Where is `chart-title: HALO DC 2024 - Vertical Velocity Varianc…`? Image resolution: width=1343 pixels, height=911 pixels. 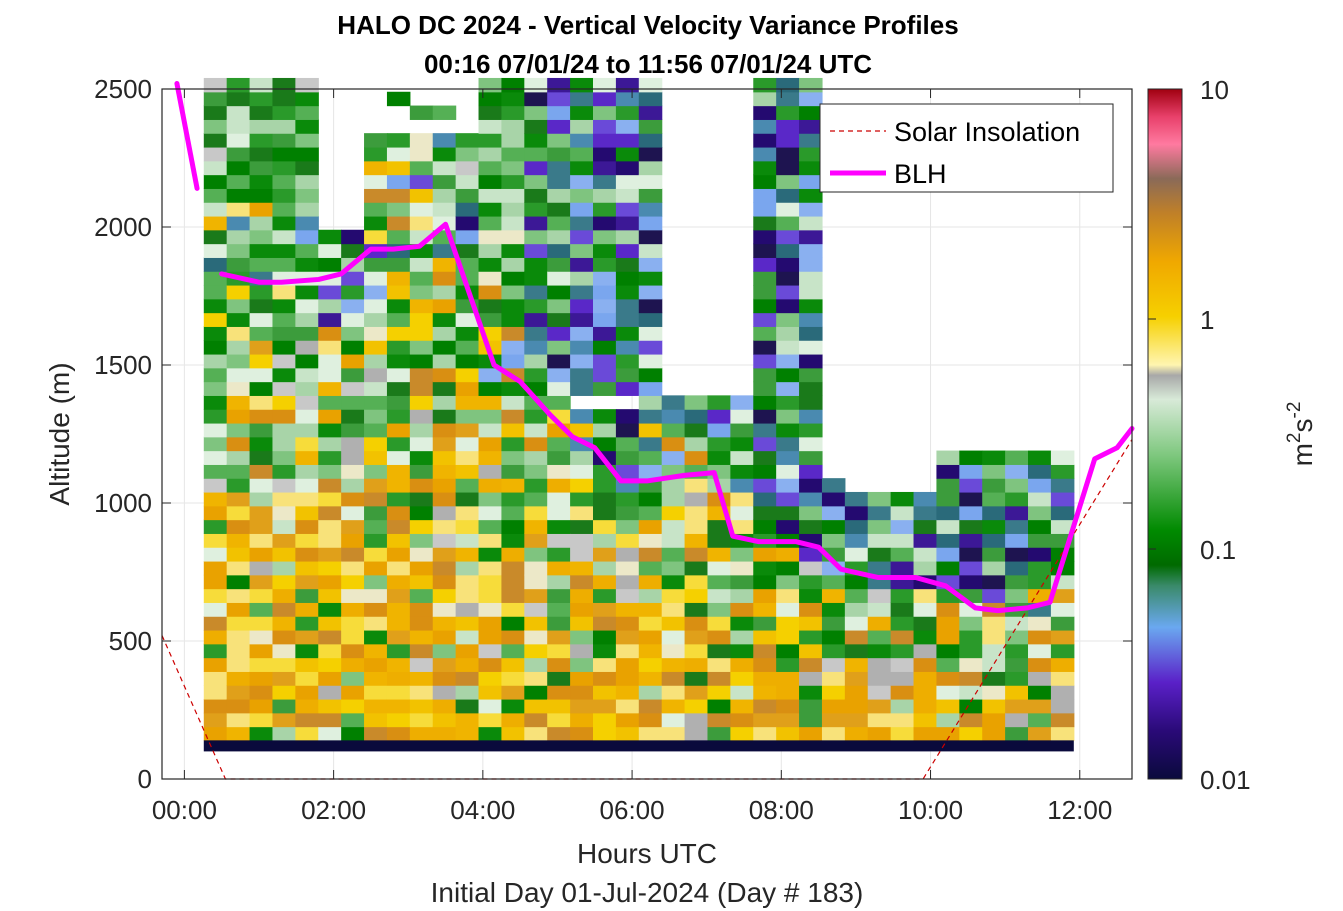
chart-title: HALO DC 2024 - Vertical Velocity Varianc… is located at coordinates (647, 25).